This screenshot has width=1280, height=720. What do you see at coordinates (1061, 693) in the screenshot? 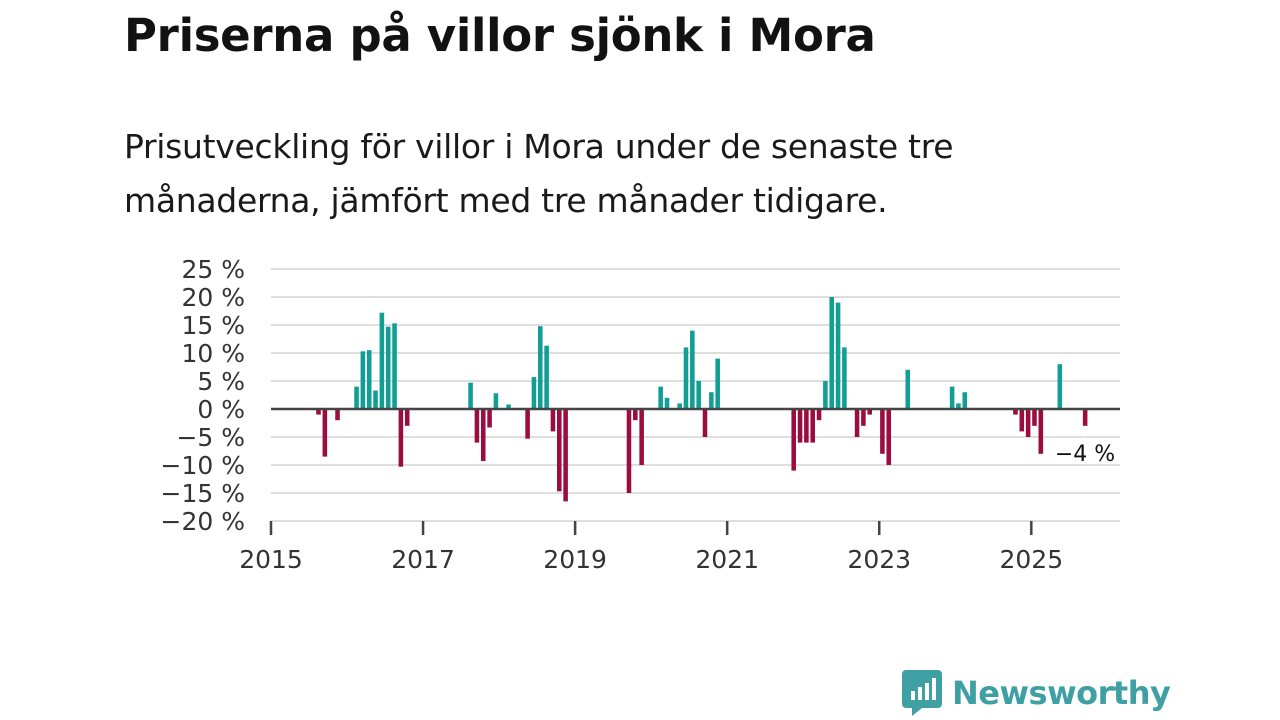
I see `brand-name: Newsworthy` at bounding box center [1061, 693].